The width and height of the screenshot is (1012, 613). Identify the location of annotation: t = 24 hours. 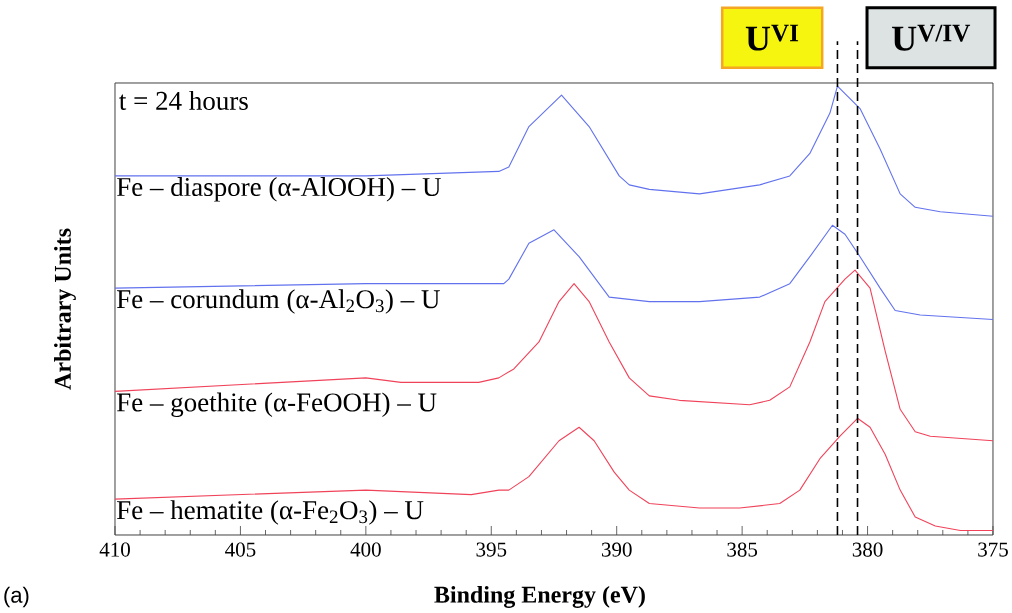
(183, 100).